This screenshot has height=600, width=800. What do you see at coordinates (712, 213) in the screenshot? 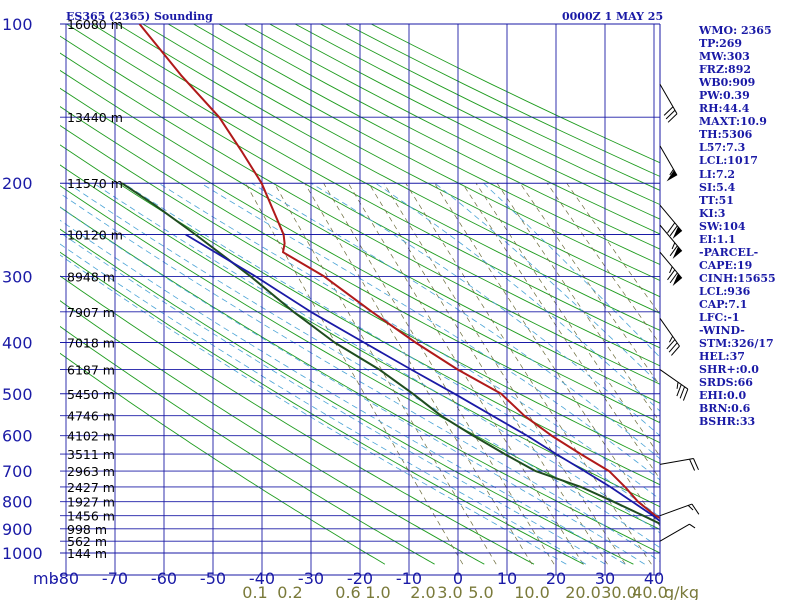
I see `index-line: KI:3` at bounding box center [712, 213].